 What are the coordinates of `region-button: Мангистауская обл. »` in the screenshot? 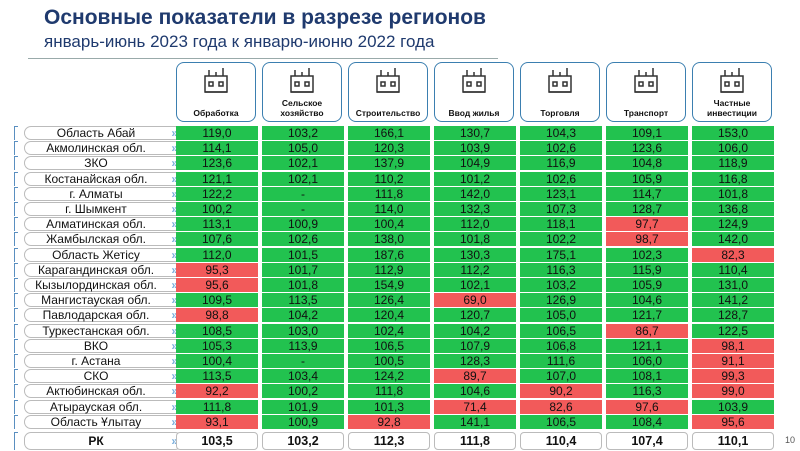 It's located at (103, 300).